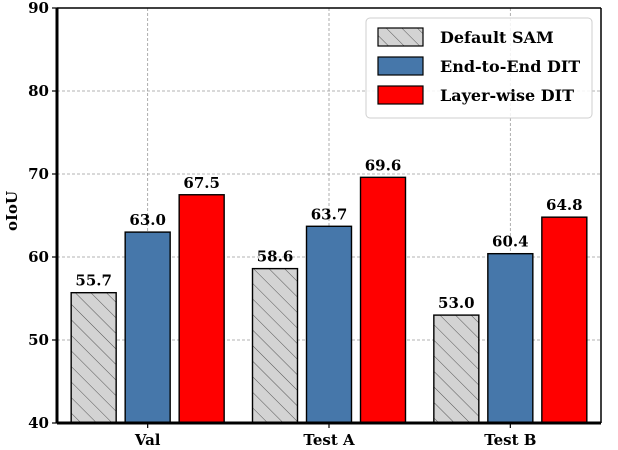  What do you see at coordinates (93, 281) in the screenshot?
I see `bar-value-label: 55.7` at bounding box center [93, 281].